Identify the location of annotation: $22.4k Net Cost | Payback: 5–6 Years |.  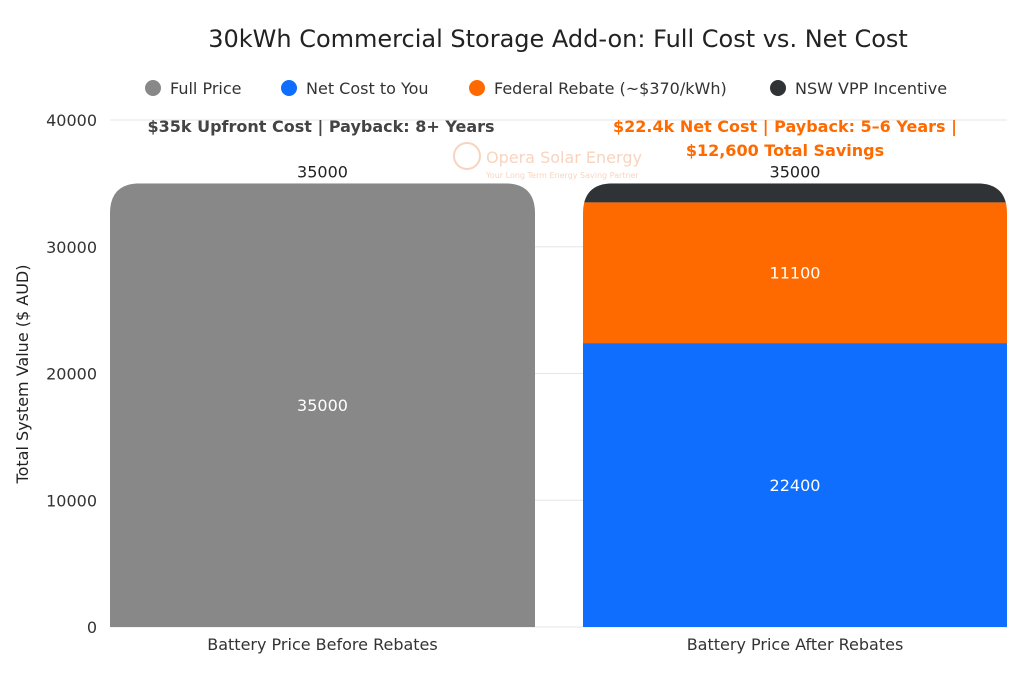
(785, 127).